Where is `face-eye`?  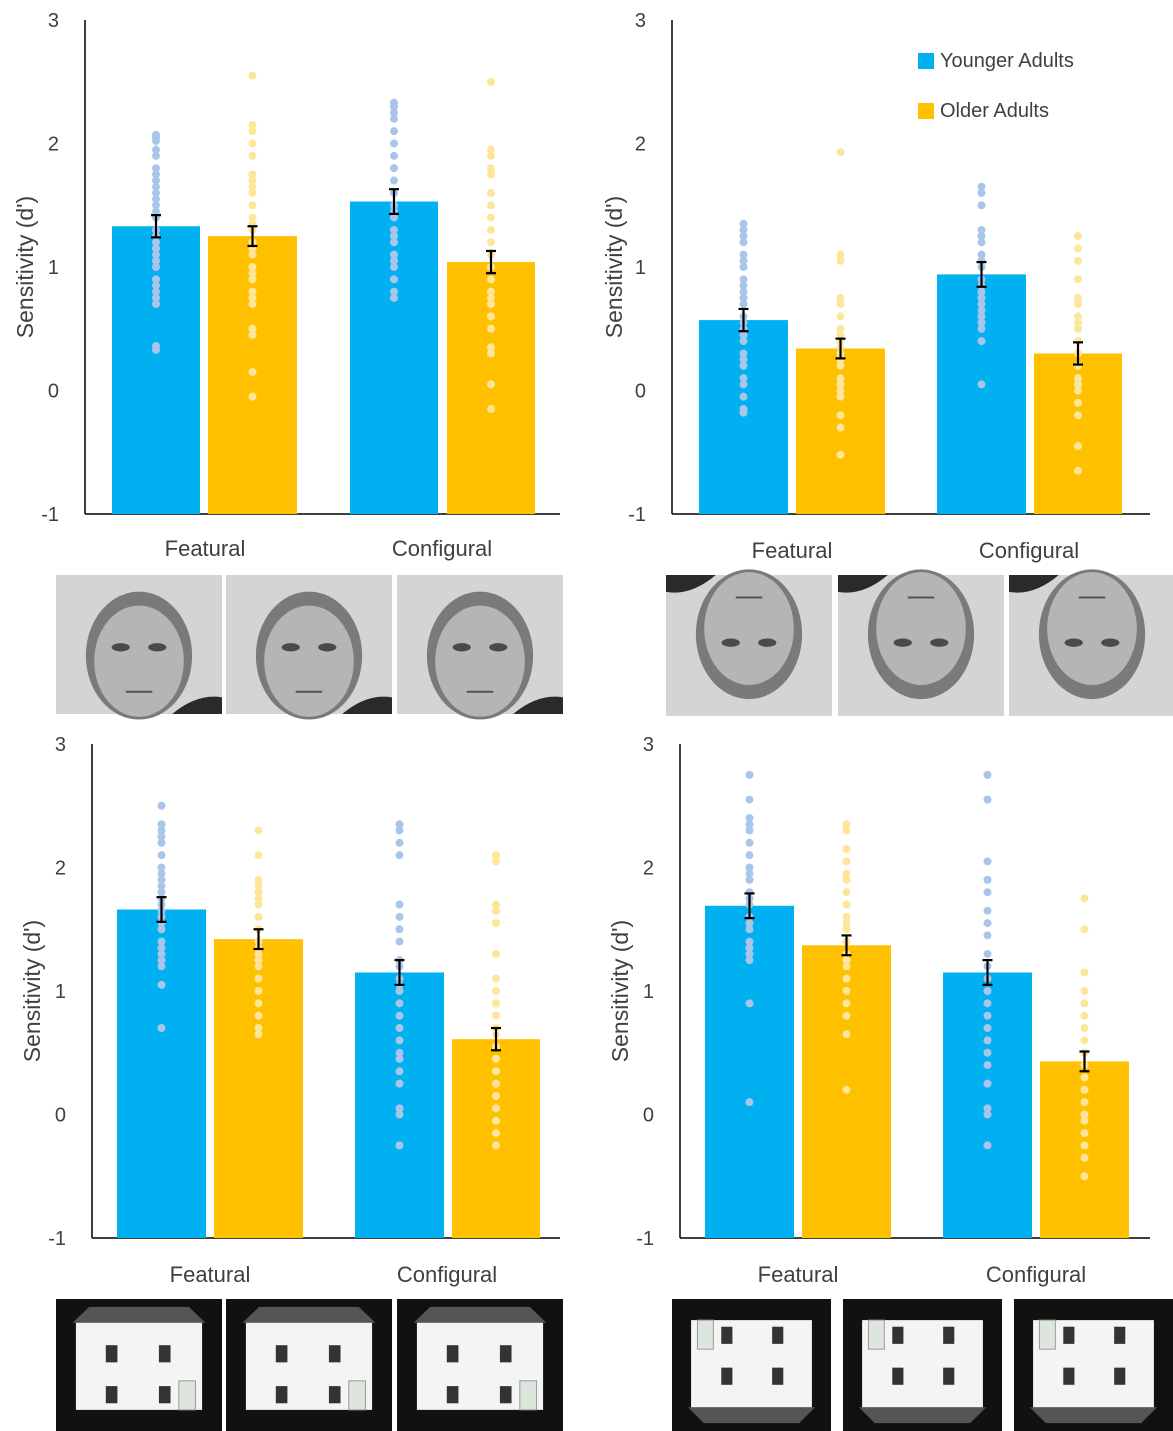 face-eye is located at coordinates (290, 647).